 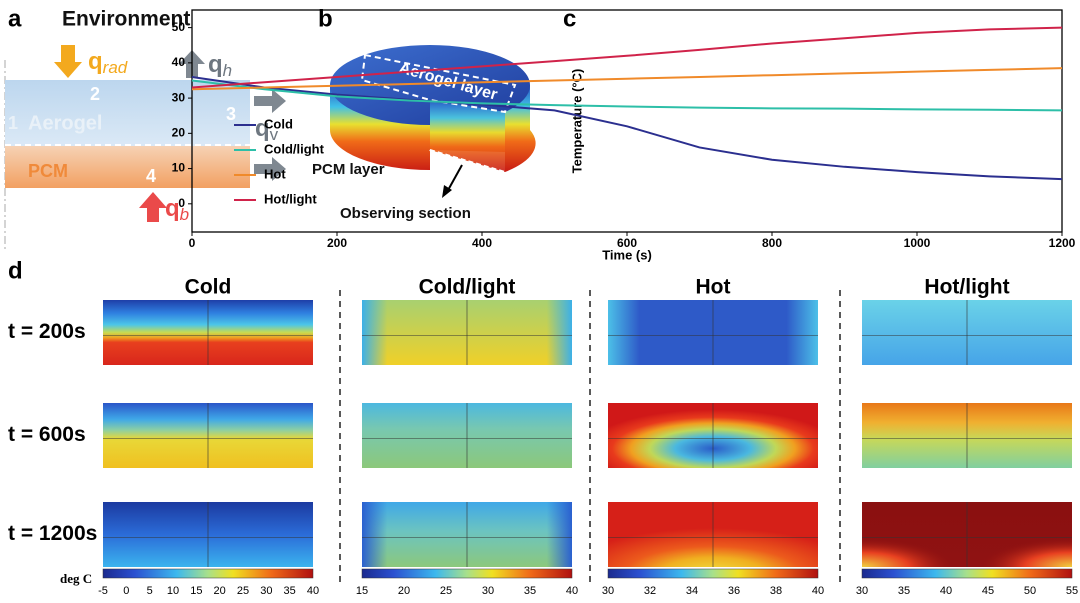 What do you see at coordinates (917, 243) in the screenshot?
I see `x-tick-label: 1000` at bounding box center [917, 243].